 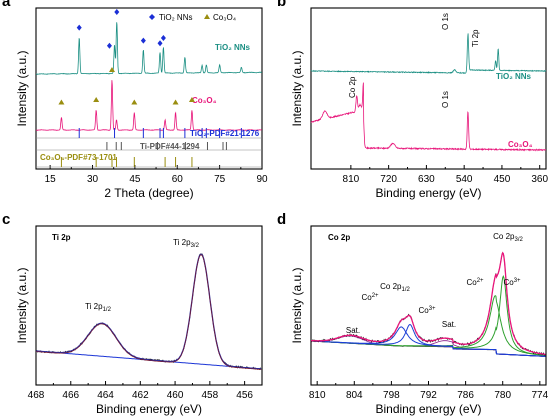 What do you see at coordinates (281, 219) in the screenshot?
I see `panel-d-panel-label: d` at bounding box center [281, 219].